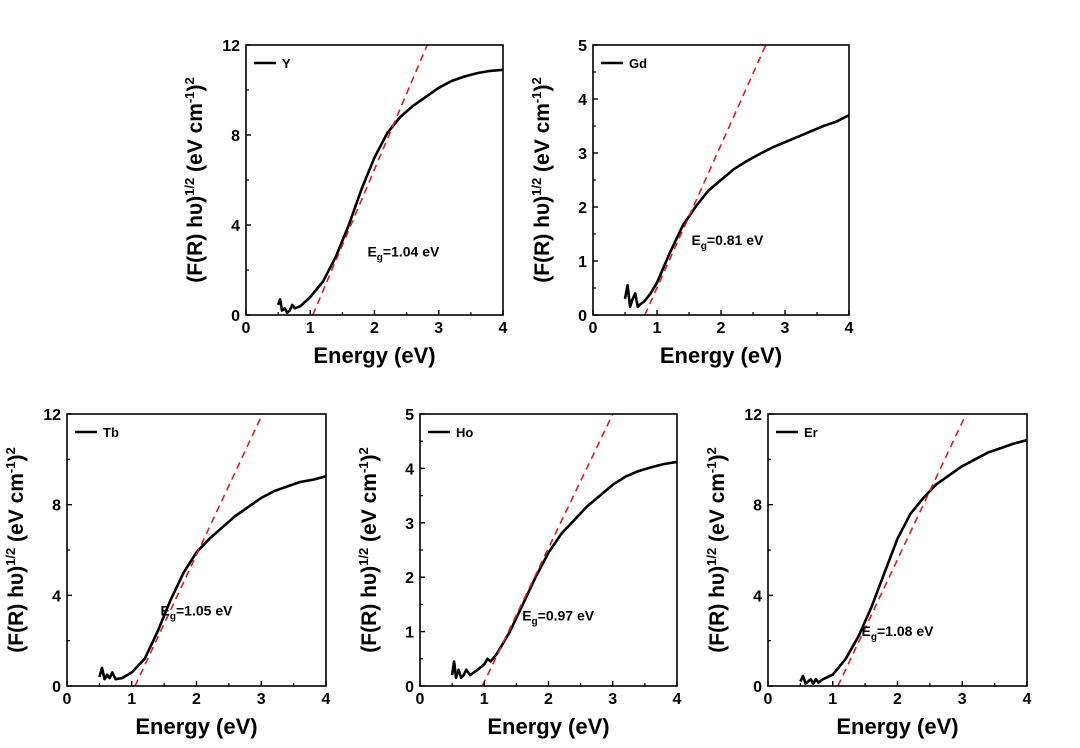  Describe the element at coordinates (464, 432) in the screenshot. I see `legend-label: Ho` at that location.